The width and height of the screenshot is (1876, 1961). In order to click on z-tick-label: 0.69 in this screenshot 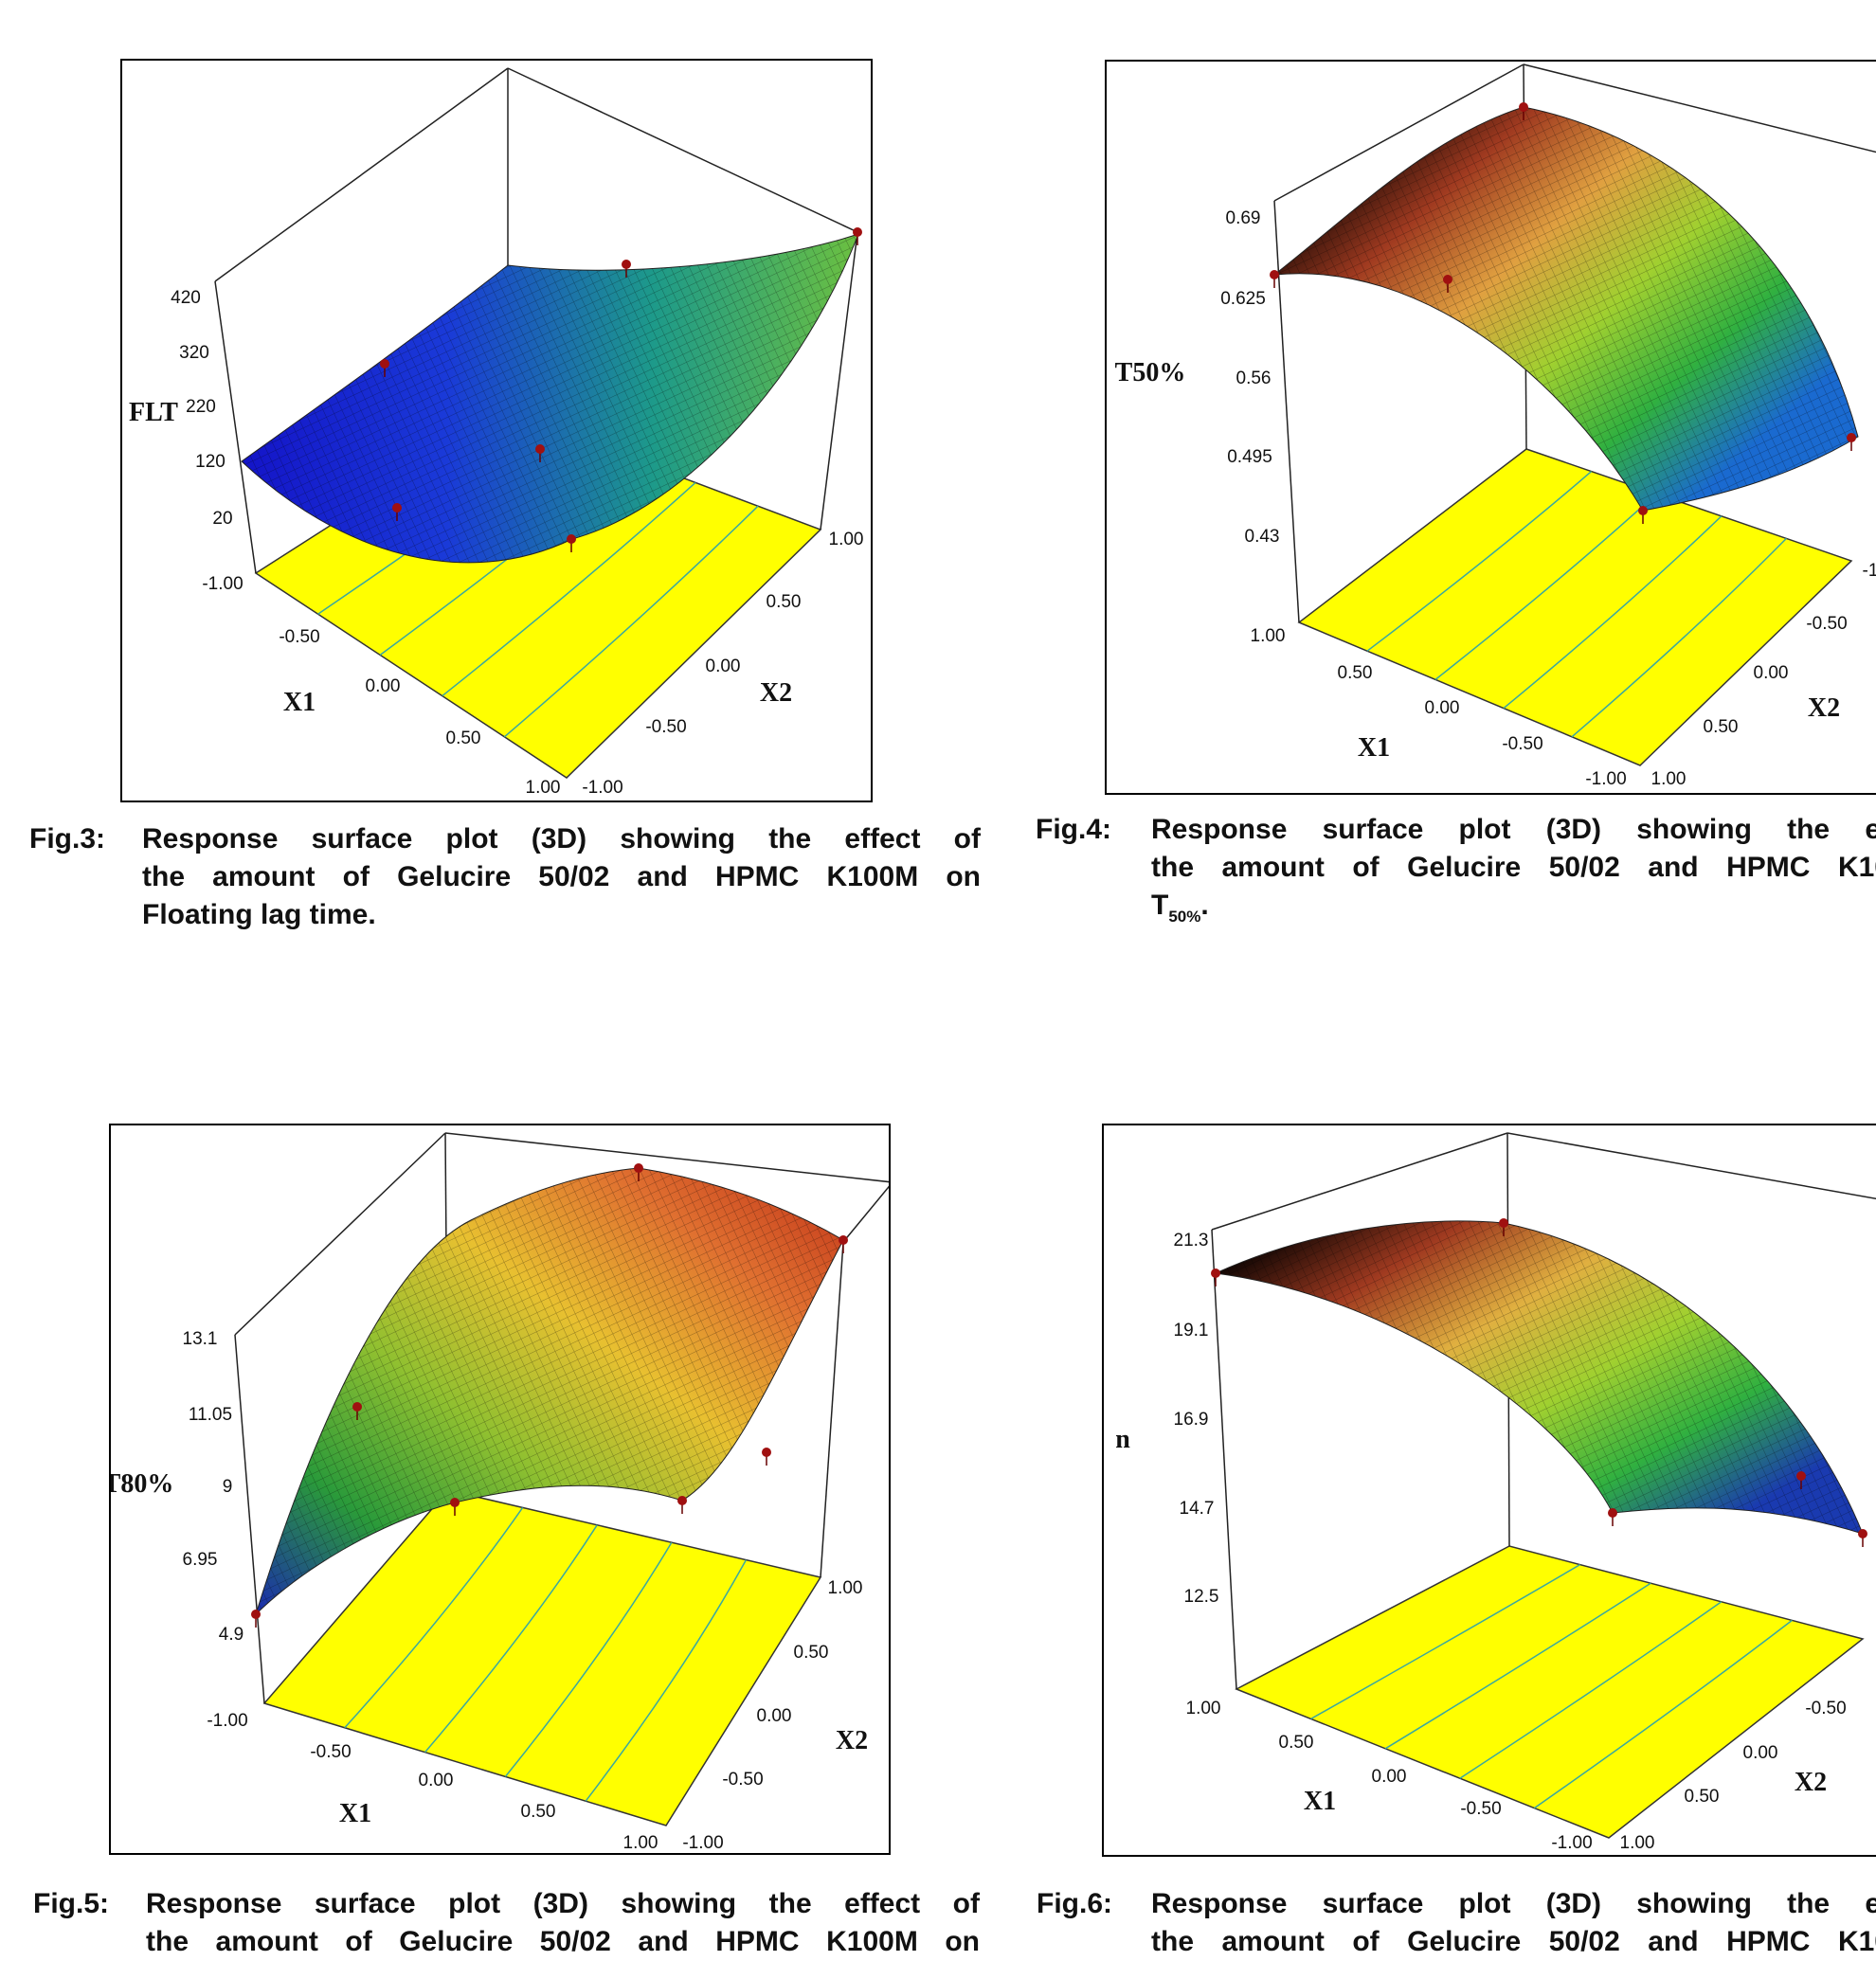, I will do `click(1243, 218)`.